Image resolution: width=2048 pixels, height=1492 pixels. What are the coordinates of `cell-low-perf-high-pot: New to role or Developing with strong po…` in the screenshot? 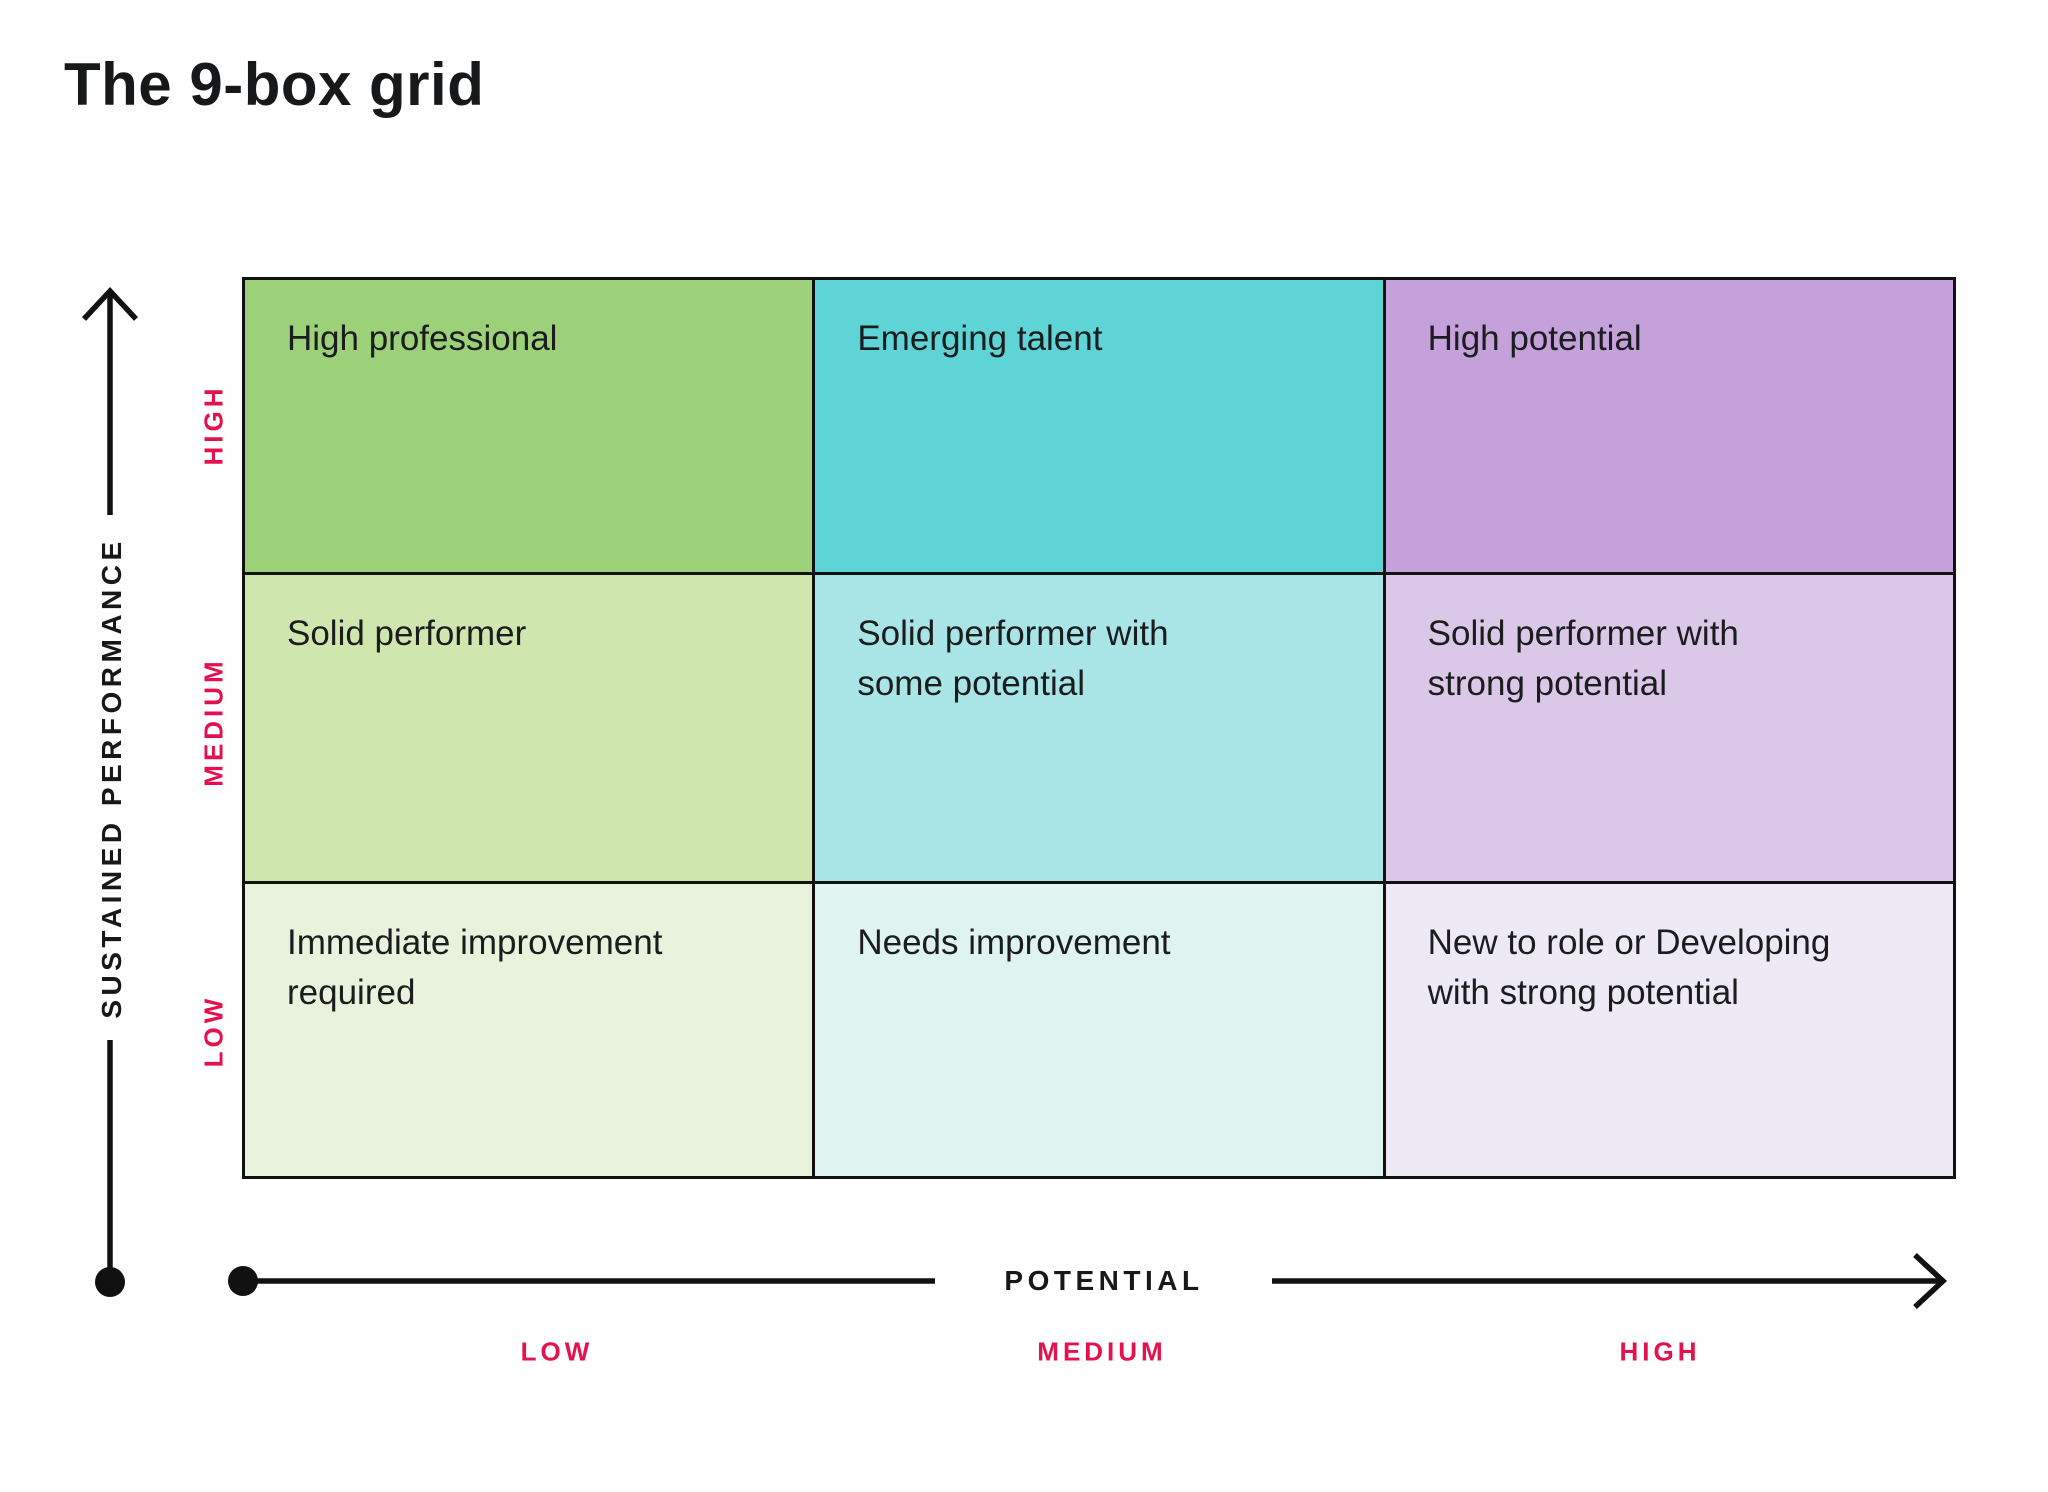 It's located at (1669, 1030).